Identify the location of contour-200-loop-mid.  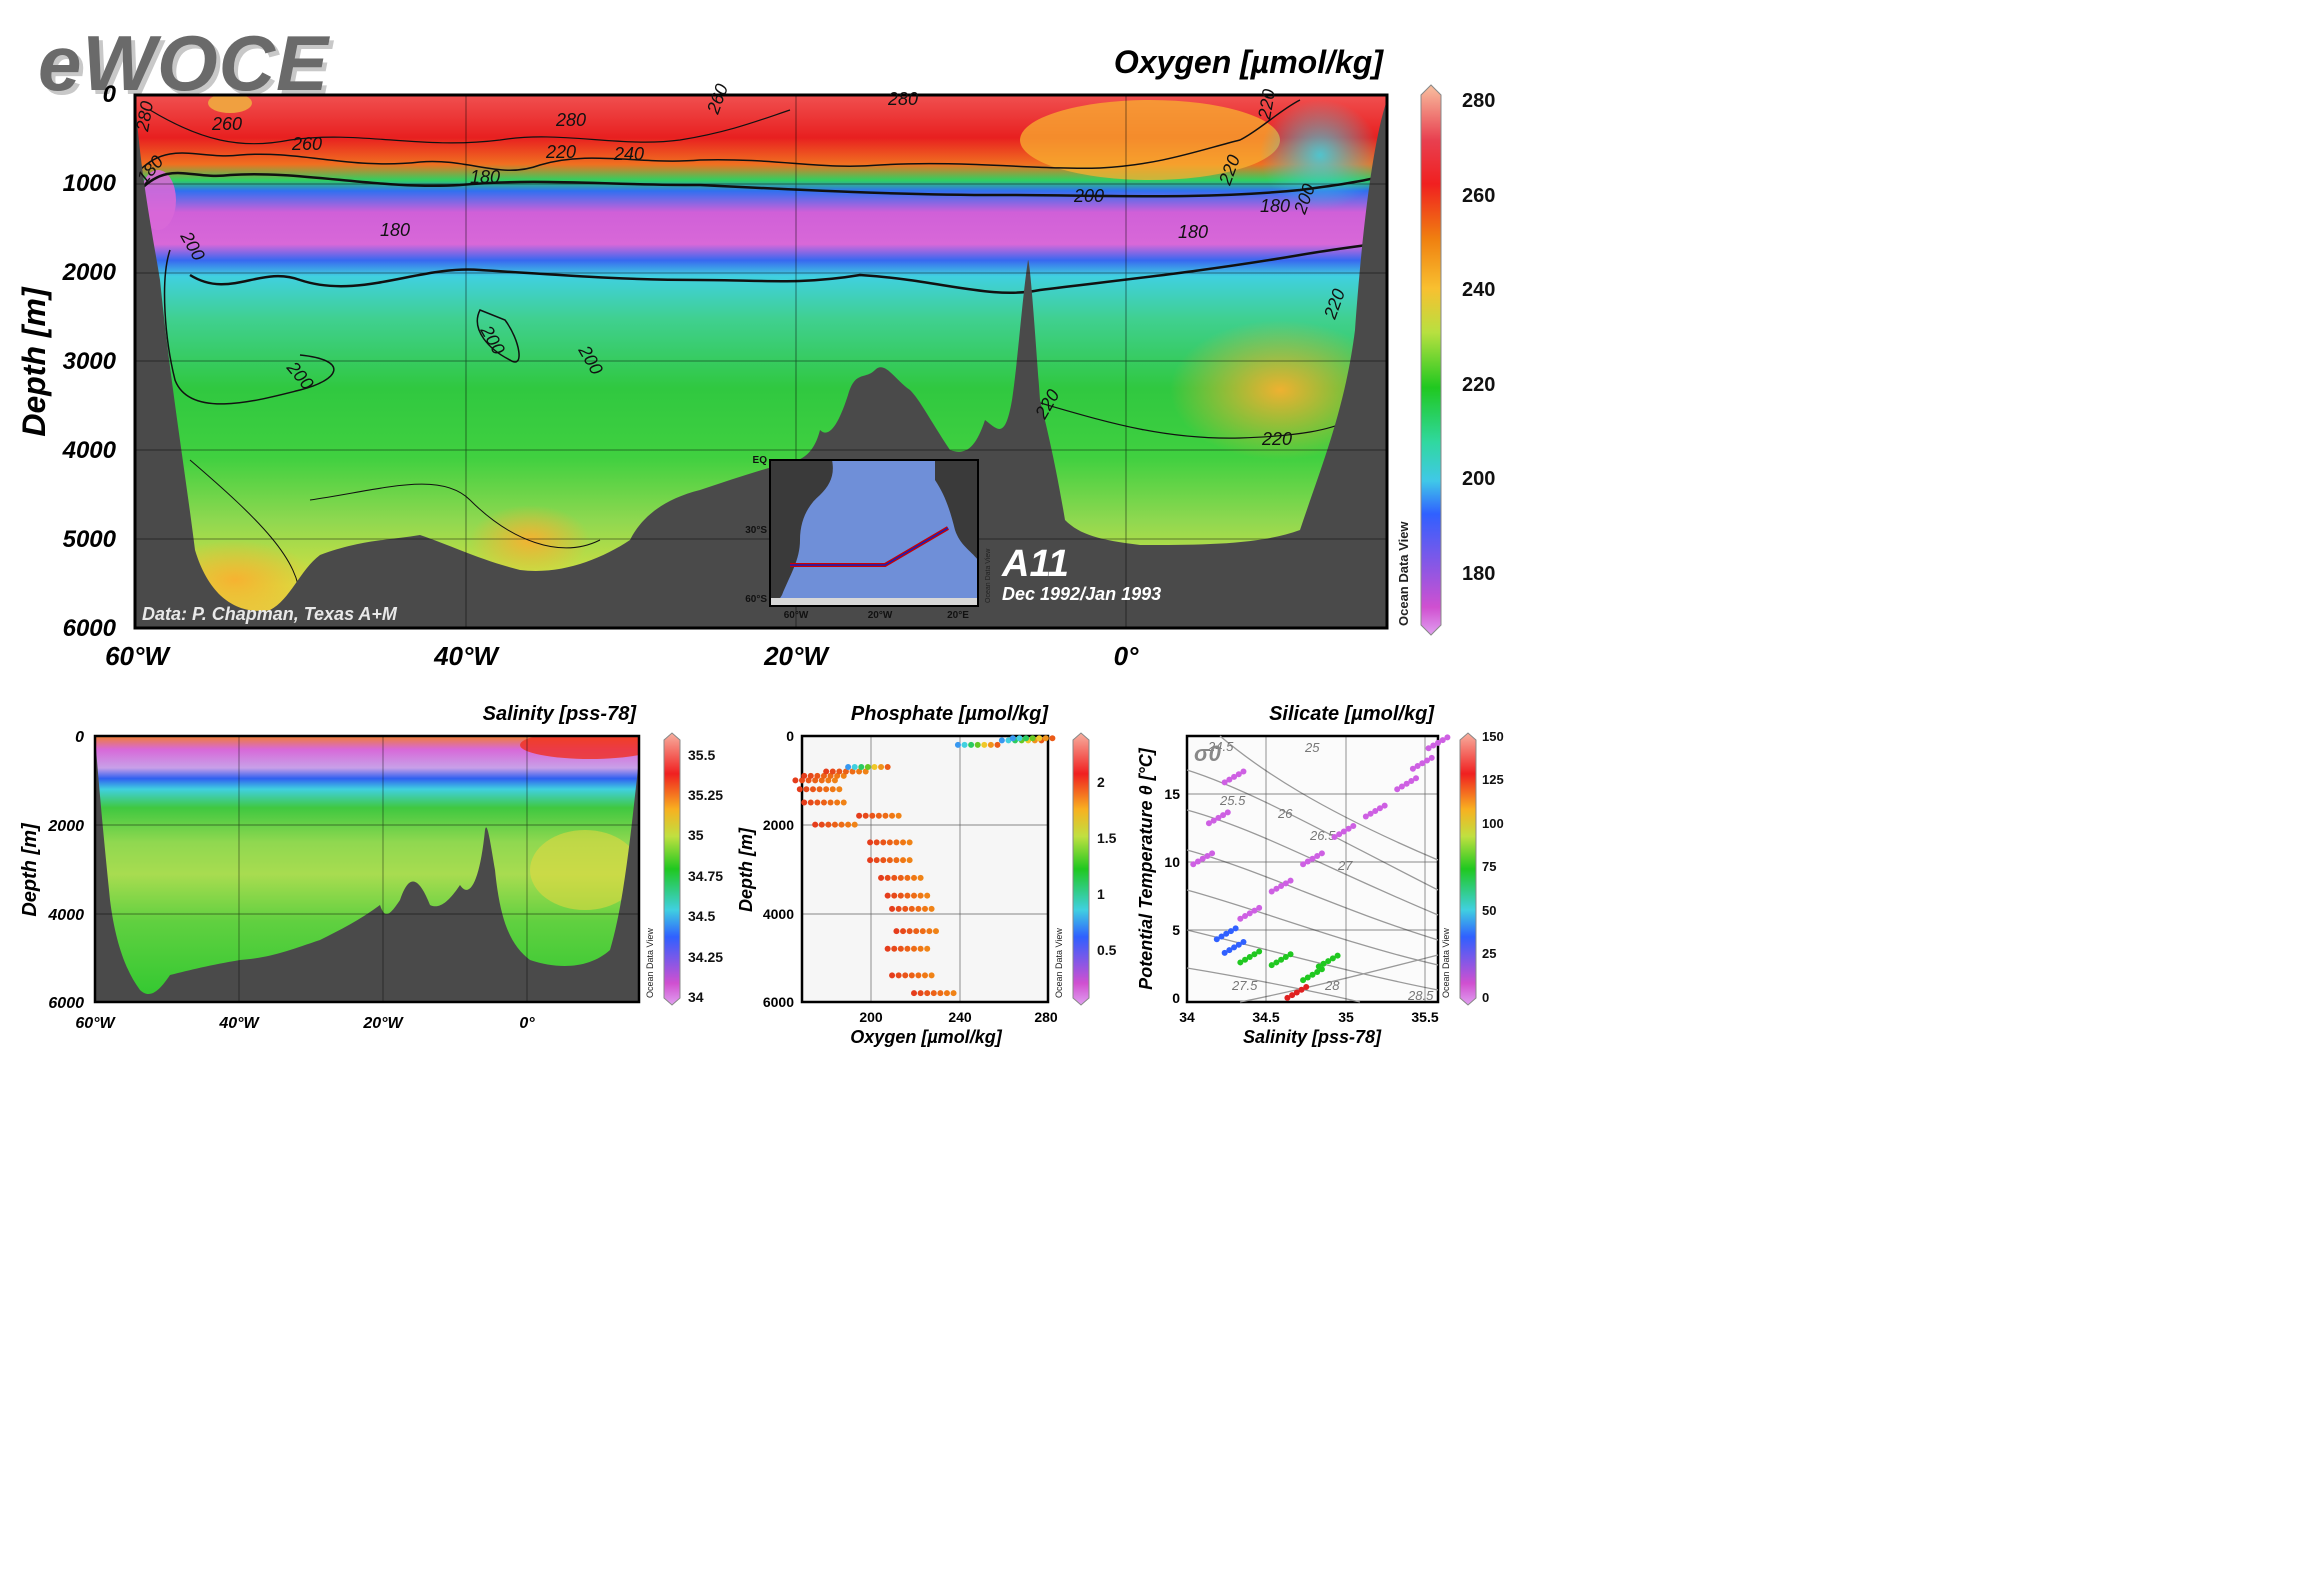
(498, 336).